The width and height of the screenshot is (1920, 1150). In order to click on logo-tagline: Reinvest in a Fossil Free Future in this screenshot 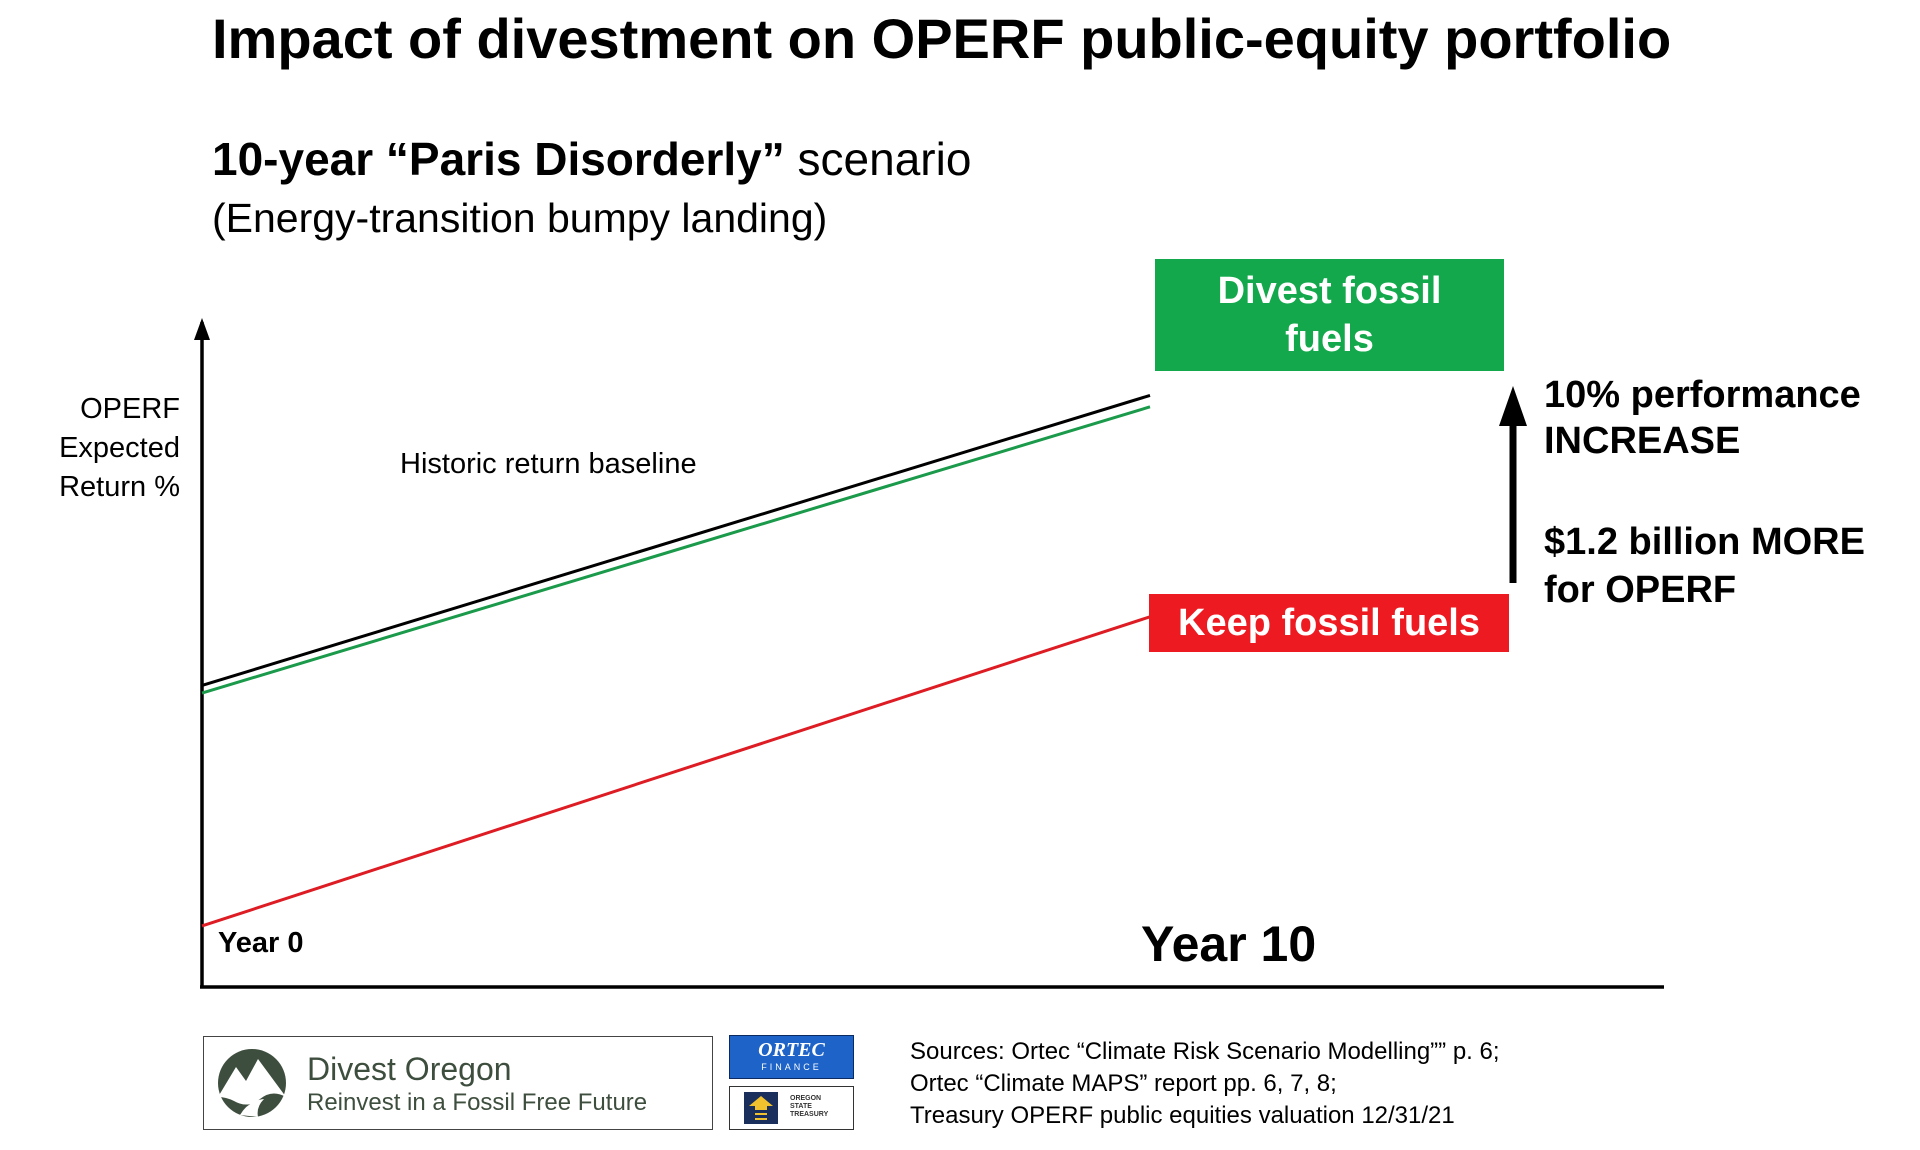, I will do `click(477, 1102)`.